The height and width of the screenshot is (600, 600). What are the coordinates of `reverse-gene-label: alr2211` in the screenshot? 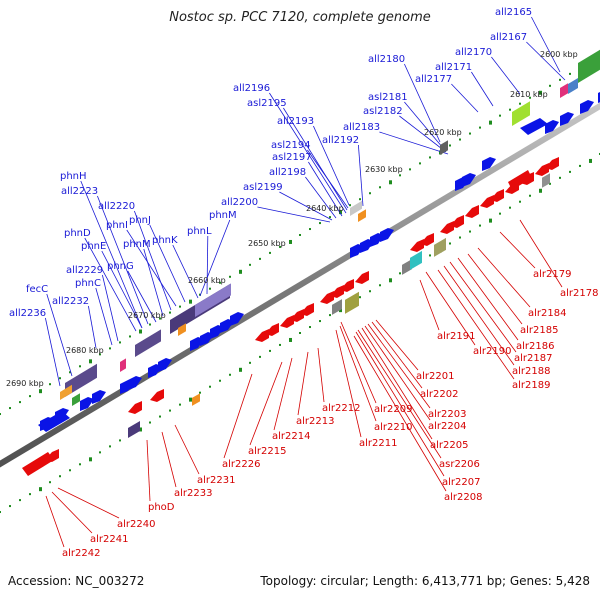 It's located at (378, 443).